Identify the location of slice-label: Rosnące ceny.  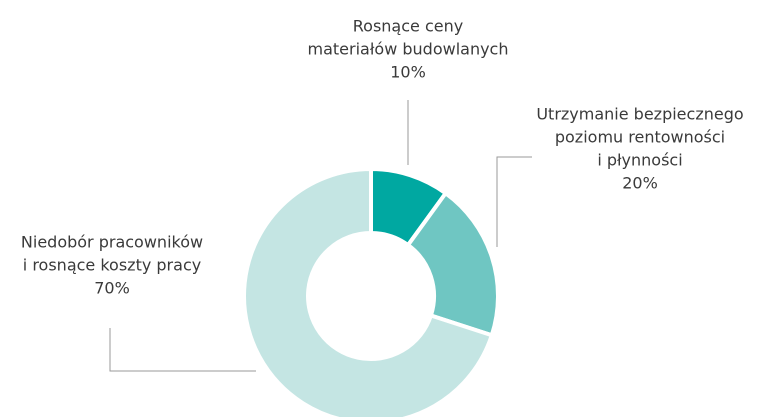
(408, 26).